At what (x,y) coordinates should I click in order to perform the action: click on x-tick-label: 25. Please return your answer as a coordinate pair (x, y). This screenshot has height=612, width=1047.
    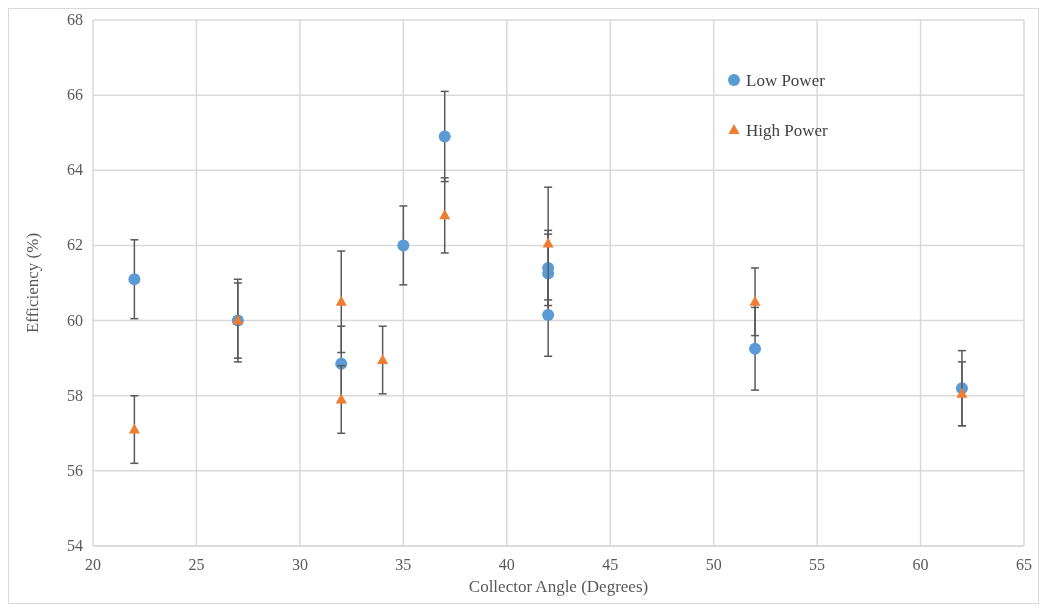
    Looking at the image, I should click on (196, 564).